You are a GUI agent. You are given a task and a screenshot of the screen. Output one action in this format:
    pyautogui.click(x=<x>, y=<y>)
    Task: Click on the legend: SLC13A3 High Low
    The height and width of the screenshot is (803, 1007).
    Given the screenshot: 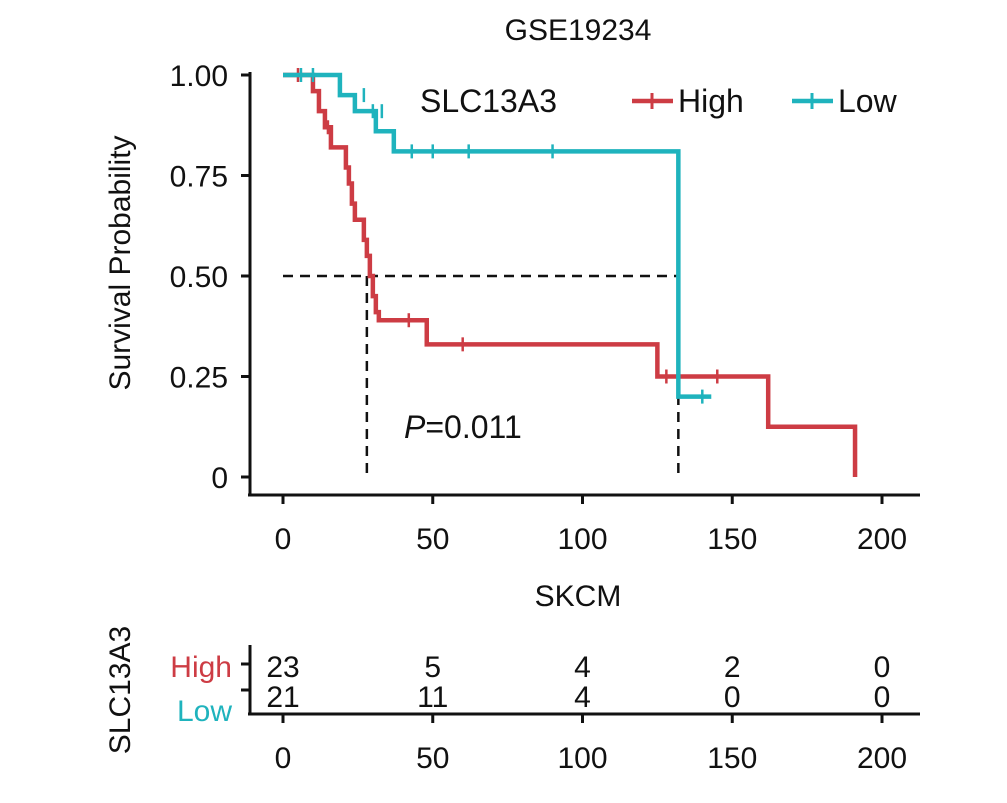 What is the action you would take?
    pyautogui.click(x=659, y=101)
    